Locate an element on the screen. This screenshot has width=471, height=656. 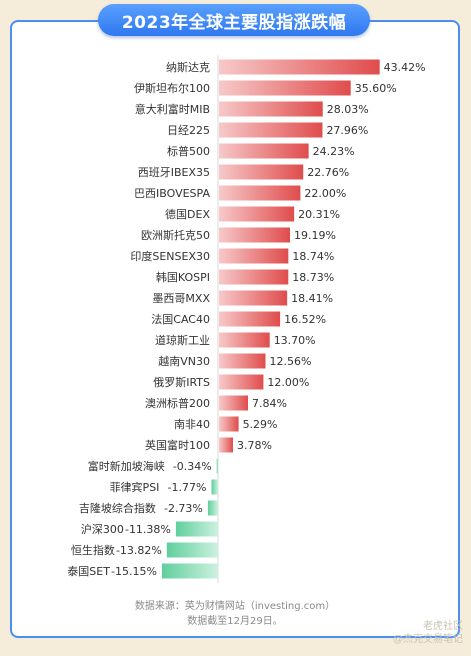
value-label: 18.74% is located at coordinates (313, 256).